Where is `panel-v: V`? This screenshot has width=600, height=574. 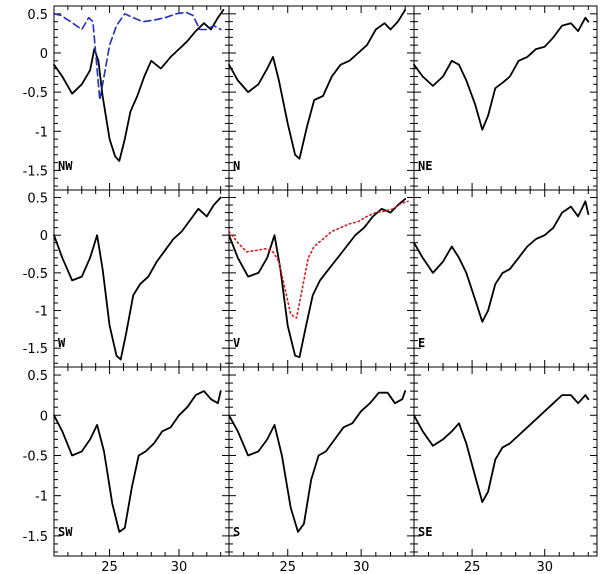
panel-v: V is located at coordinates (321, 278).